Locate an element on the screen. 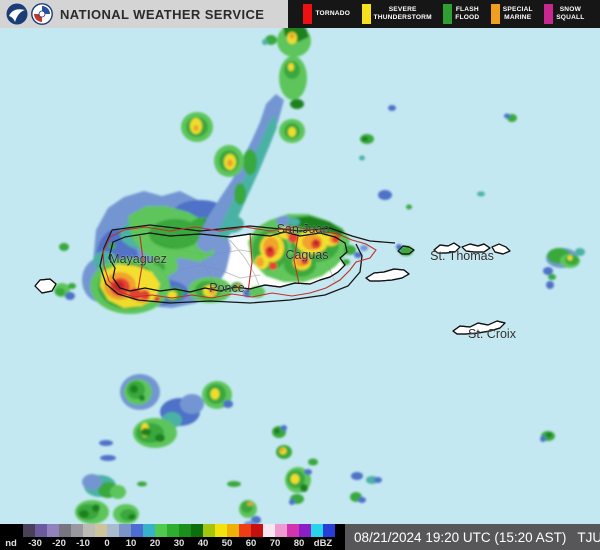 Image resolution: width=600 pixels, height=550 pixels. dbz-colorbar is located at coordinates (300, 530).